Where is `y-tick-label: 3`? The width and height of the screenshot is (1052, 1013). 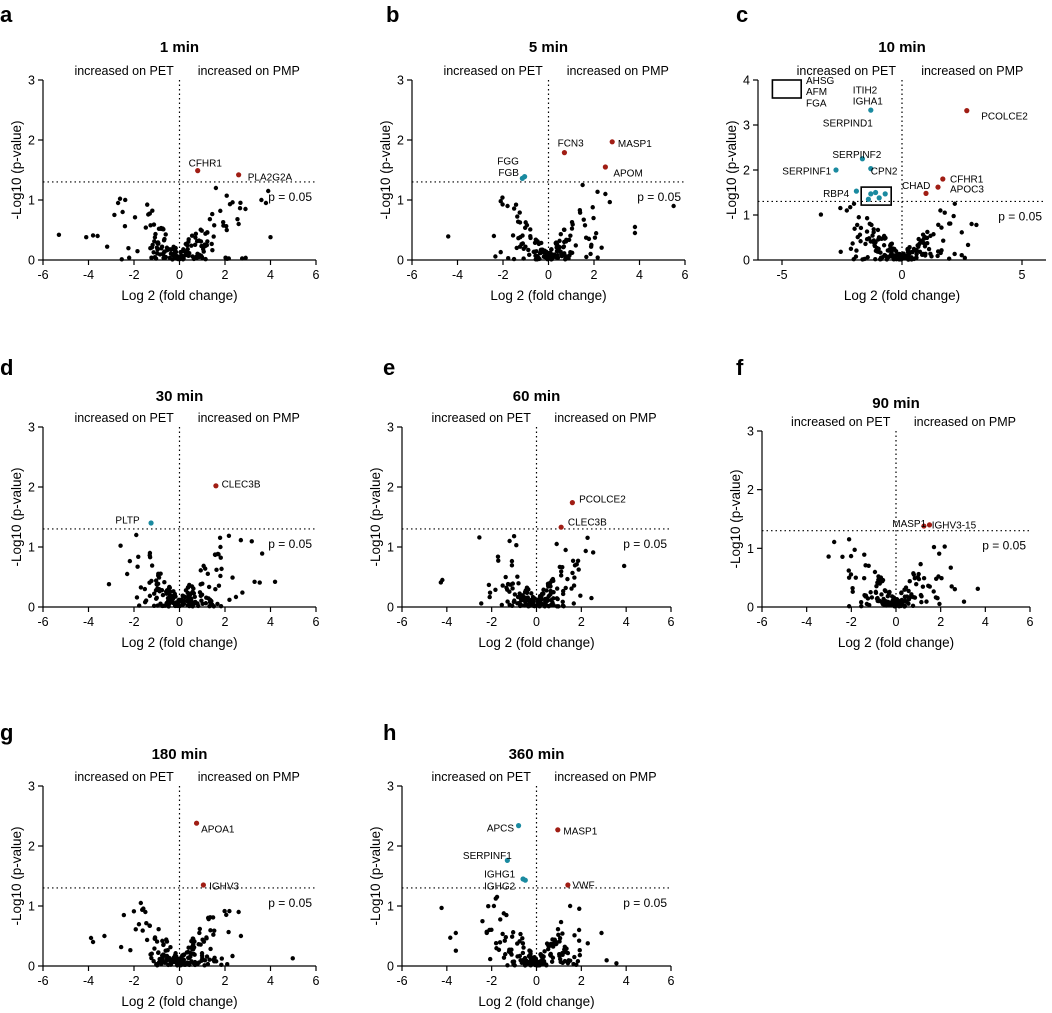
y-tick-label: 3 is located at coordinates (400, 81).